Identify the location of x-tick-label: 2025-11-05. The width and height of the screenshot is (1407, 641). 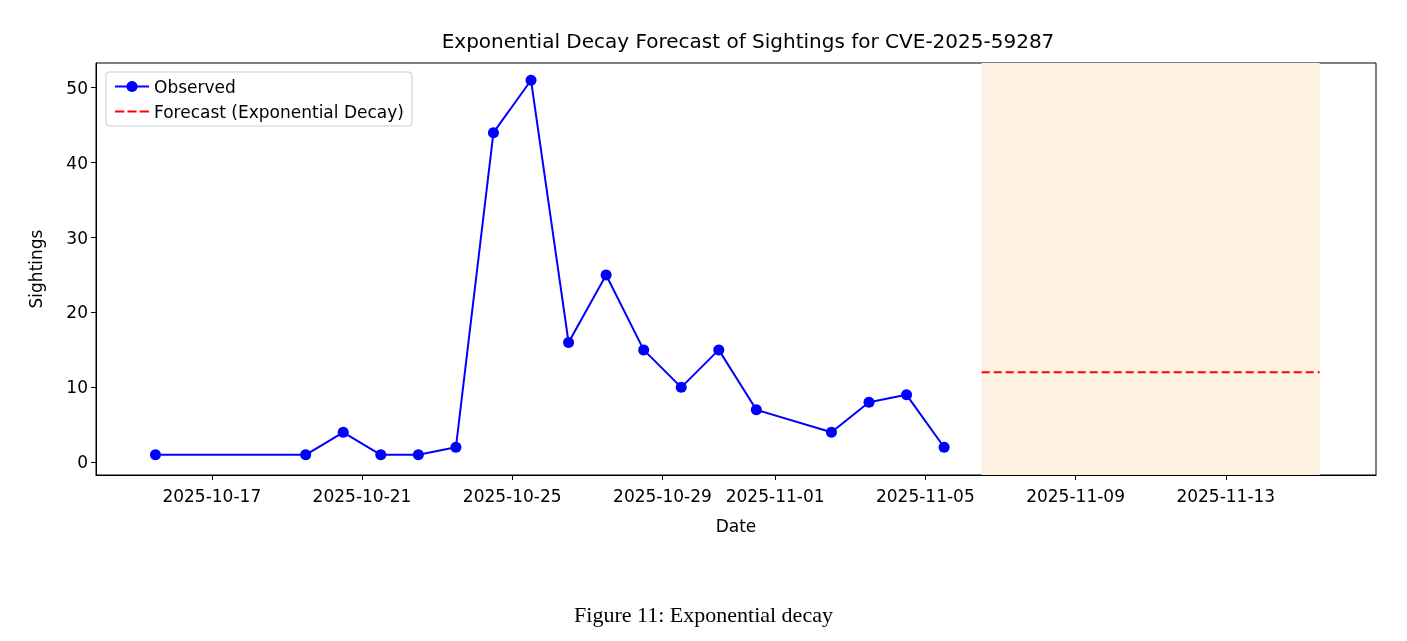
(925, 495).